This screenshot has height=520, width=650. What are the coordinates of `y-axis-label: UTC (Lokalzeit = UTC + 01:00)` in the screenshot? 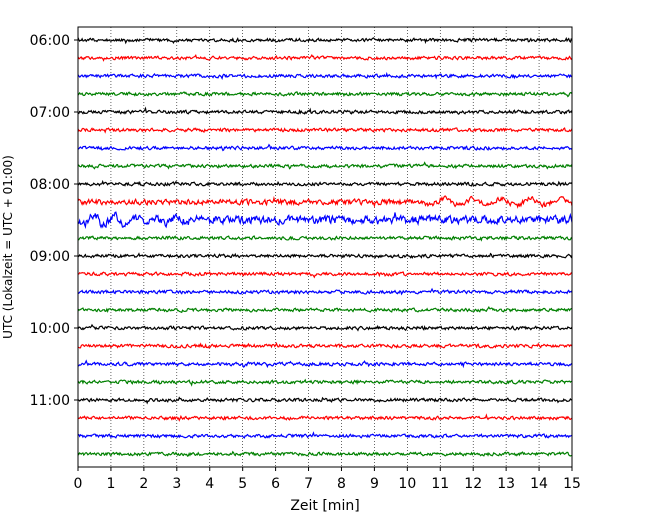 It's located at (8, 247).